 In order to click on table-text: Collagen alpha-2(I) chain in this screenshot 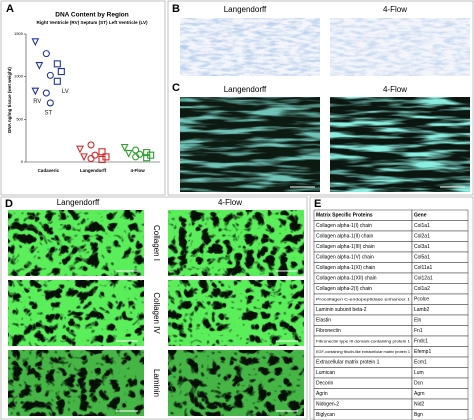, I will do `click(344, 289)`.